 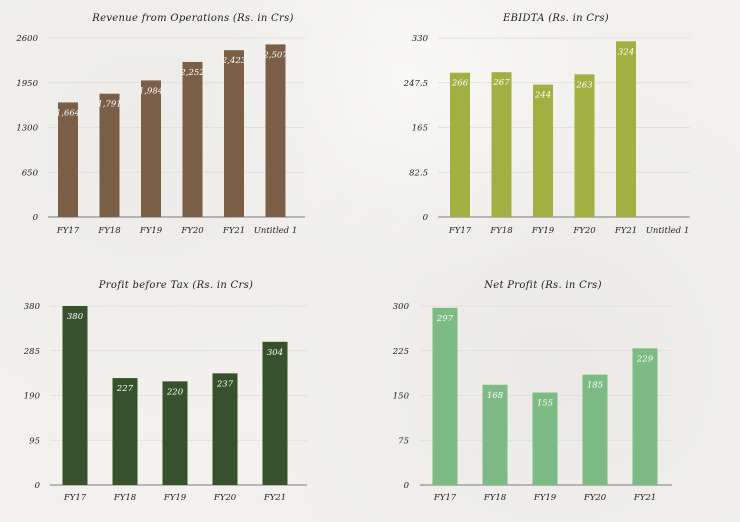 What do you see at coordinates (68, 113) in the screenshot?
I see `data-label: 1,664` at bounding box center [68, 113].